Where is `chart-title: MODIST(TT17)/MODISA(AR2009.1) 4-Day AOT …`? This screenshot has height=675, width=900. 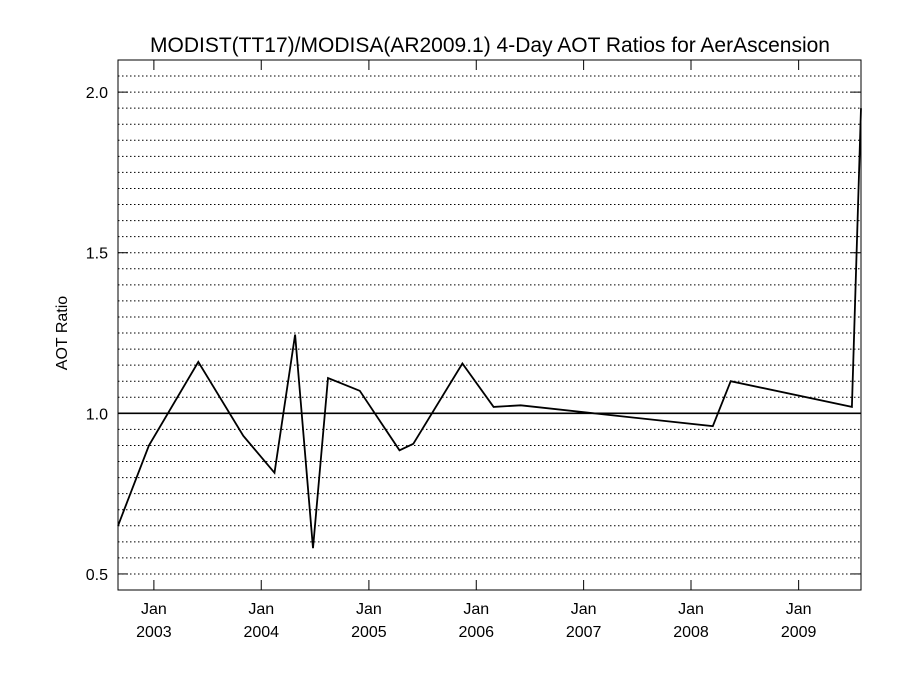
chart-title: MODIST(TT17)/MODISA(AR2009.1) 4-Day AOT … is located at coordinates (490, 45).